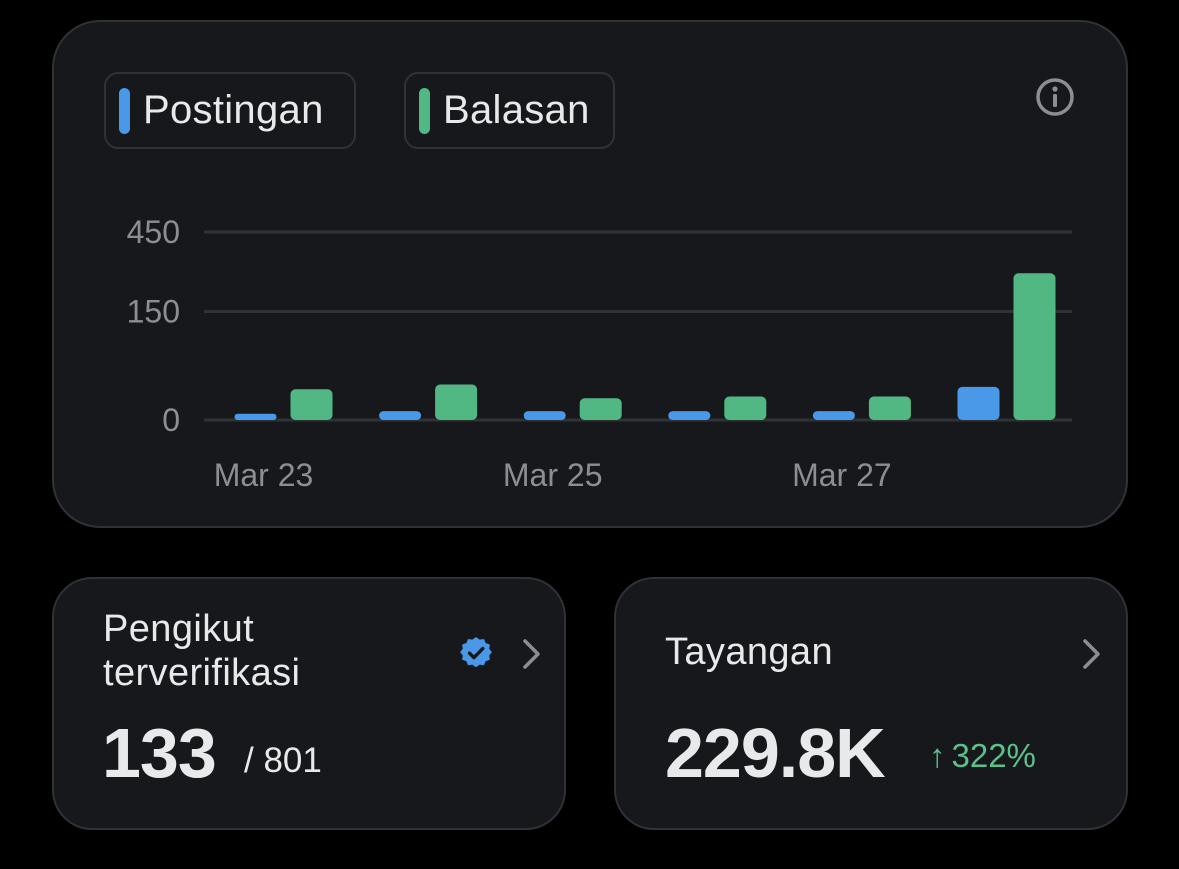 This screenshot has width=1179, height=869. What do you see at coordinates (153, 311) in the screenshot?
I see `y-tick-label: 150` at bounding box center [153, 311].